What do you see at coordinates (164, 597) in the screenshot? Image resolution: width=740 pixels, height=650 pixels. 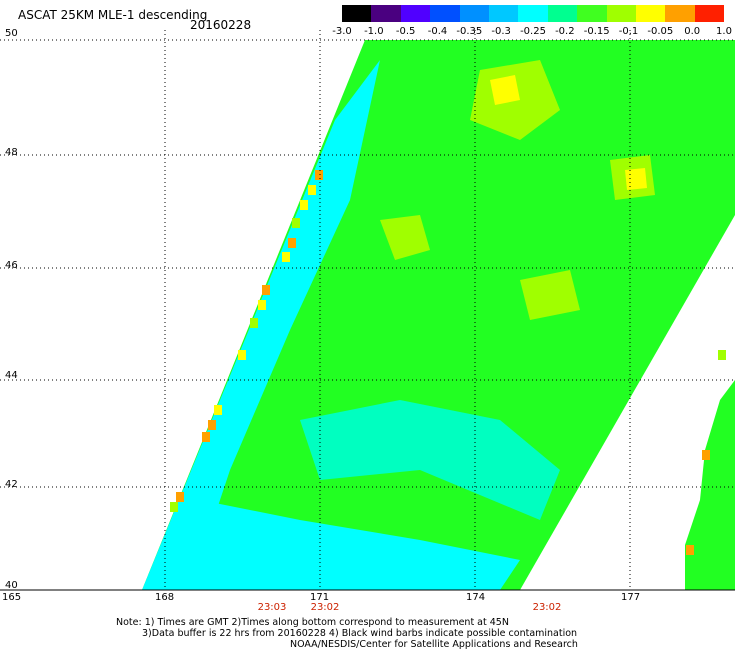 I see `lon-label-168: 168` at bounding box center [164, 597].